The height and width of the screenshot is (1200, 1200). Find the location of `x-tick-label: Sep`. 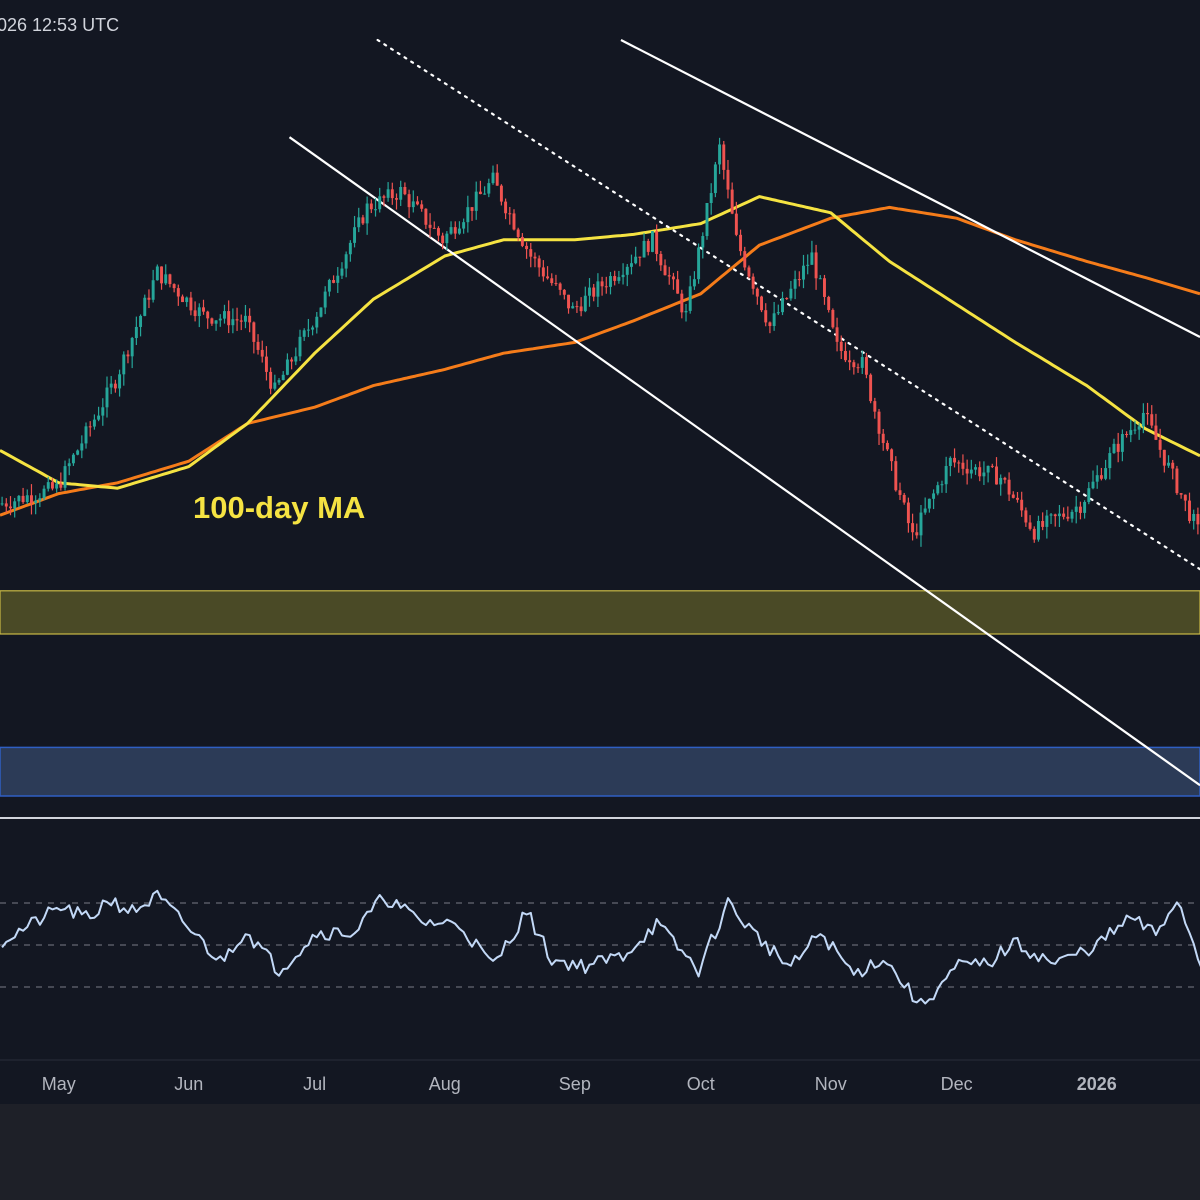

x-tick-label: Sep is located at coordinates (575, 1084).